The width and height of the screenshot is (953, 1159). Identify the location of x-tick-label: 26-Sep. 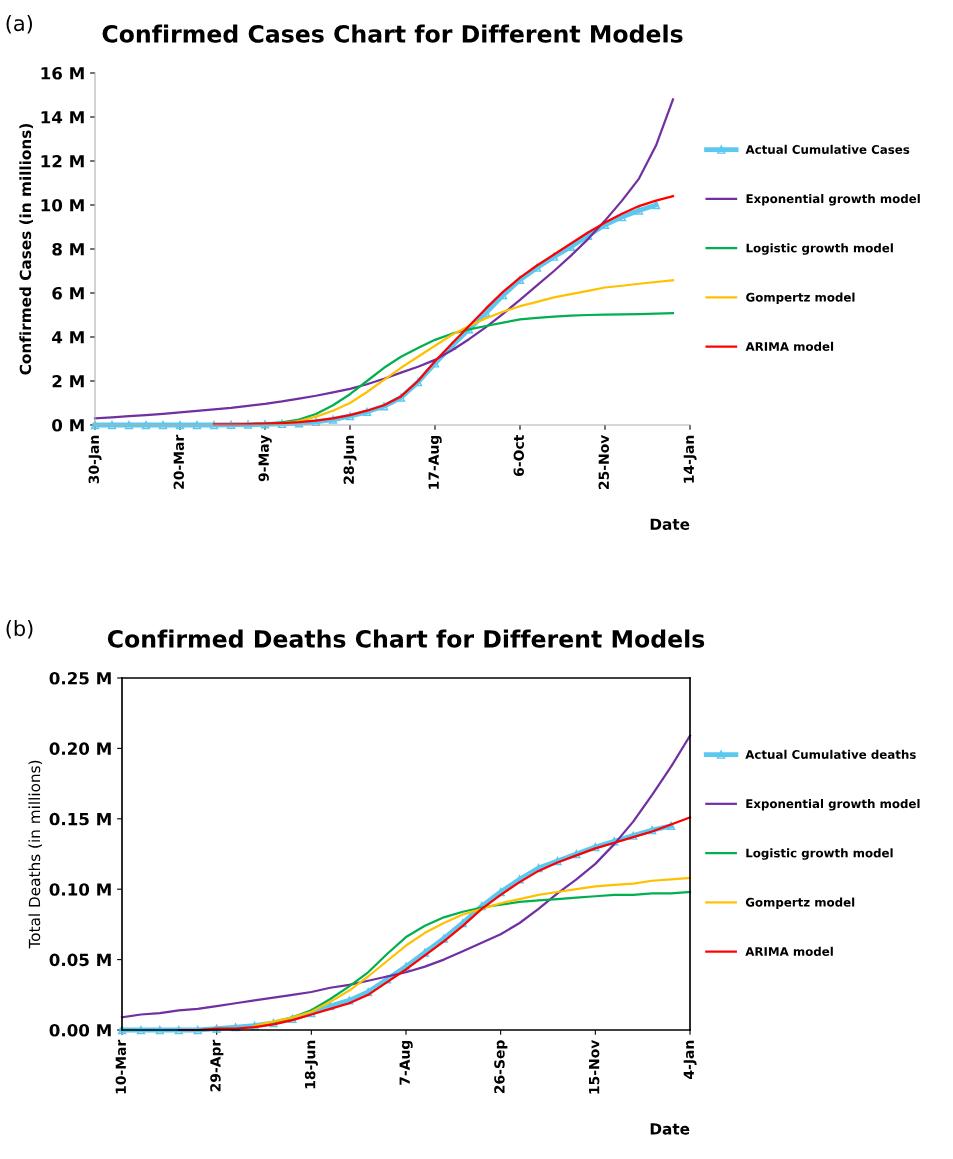
(501, 1067).